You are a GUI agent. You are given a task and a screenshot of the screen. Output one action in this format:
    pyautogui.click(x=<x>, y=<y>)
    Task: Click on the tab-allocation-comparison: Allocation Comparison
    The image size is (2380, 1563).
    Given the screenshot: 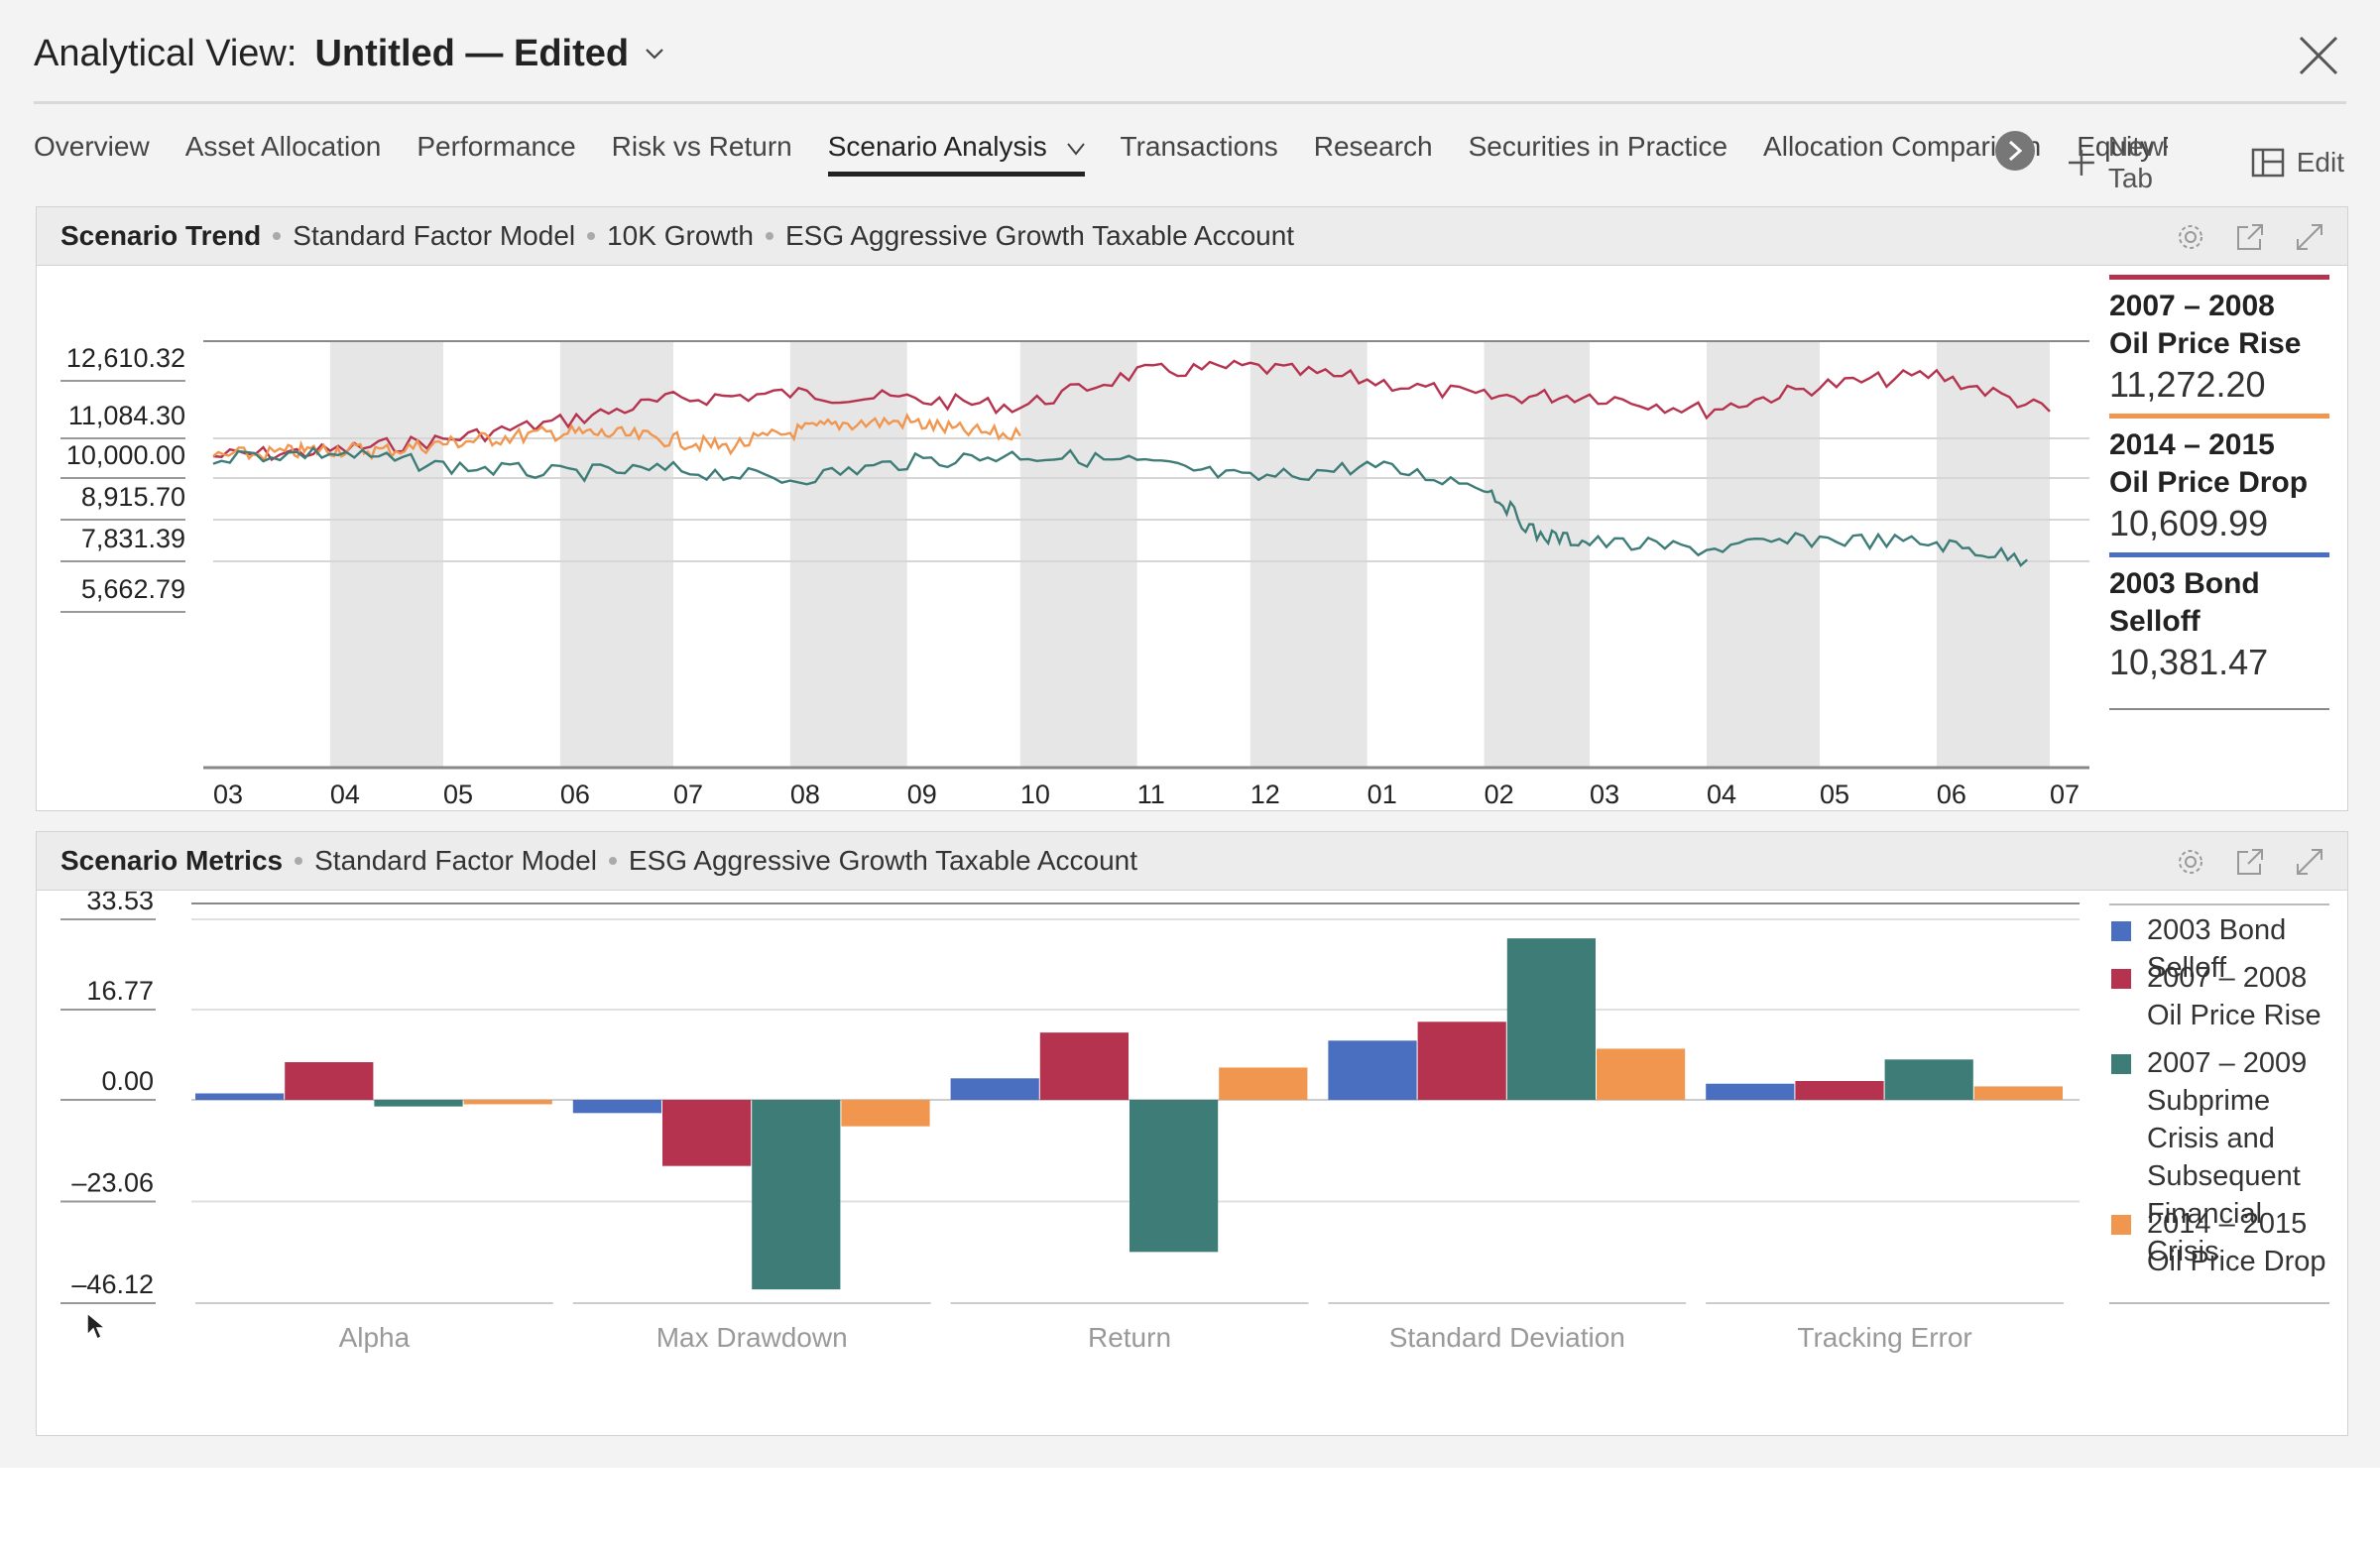 What is the action you would take?
    pyautogui.click(x=1902, y=146)
    